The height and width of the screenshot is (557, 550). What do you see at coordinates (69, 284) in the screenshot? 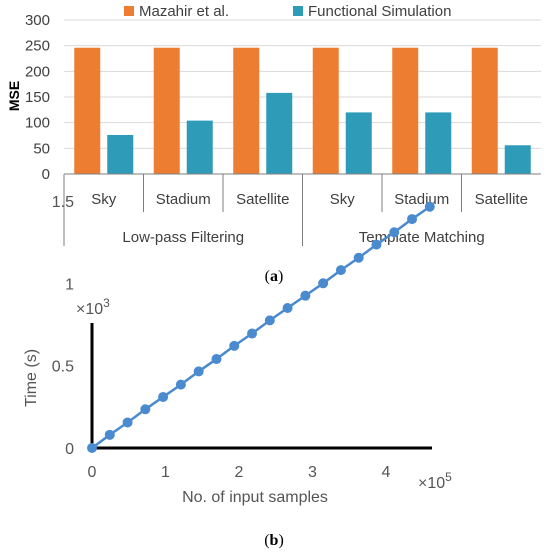
I see `line-chart-y-tick-label: 1` at bounding box center [69, 284].